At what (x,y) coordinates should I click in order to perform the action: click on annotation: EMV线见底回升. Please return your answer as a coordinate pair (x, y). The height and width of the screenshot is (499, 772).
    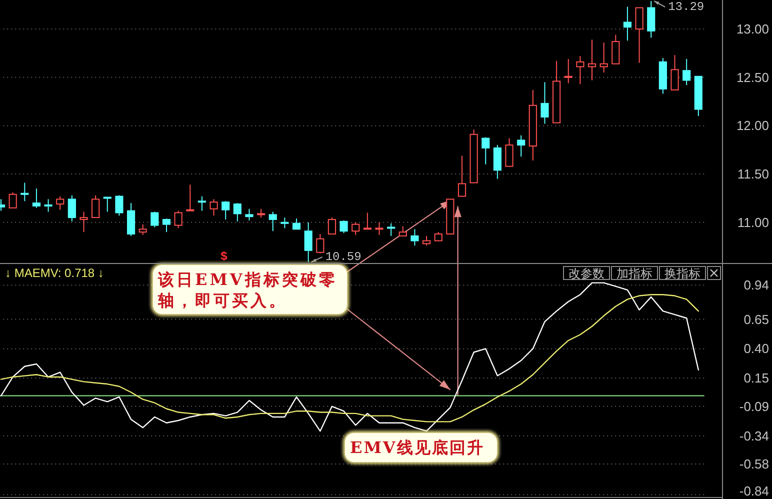
    Looking at the image, I should click on (421, 447).